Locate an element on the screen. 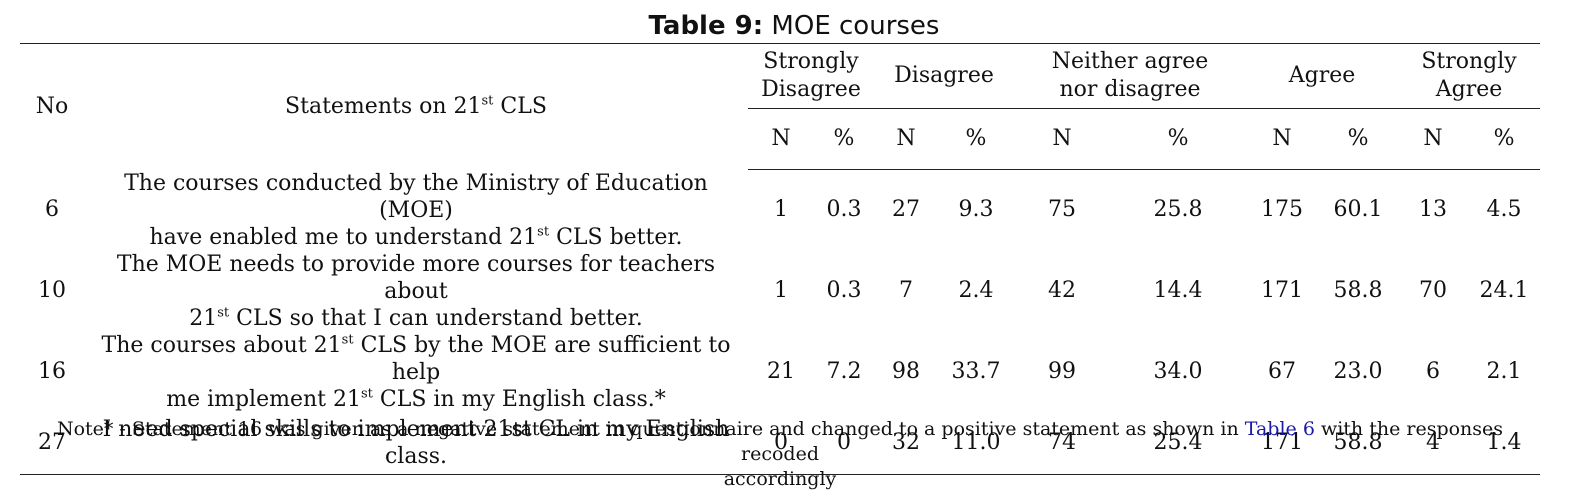 The height and width of the screenshot is (492, 1588). cell-value: 98 is located at coordinates (906, 371).